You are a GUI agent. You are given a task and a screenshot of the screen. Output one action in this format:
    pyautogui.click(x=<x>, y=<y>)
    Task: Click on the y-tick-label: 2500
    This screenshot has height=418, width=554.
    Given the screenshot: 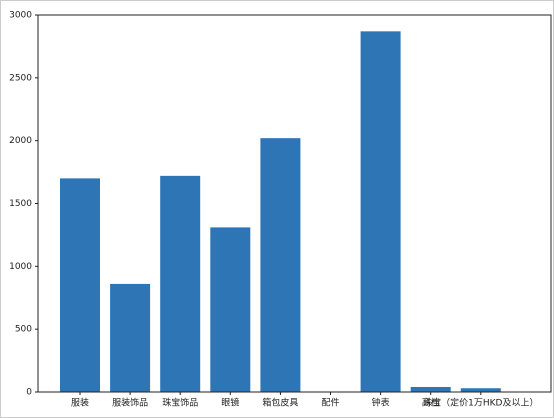 What is the action you would take?
    pyautogui.click(x=20, y=78)
    